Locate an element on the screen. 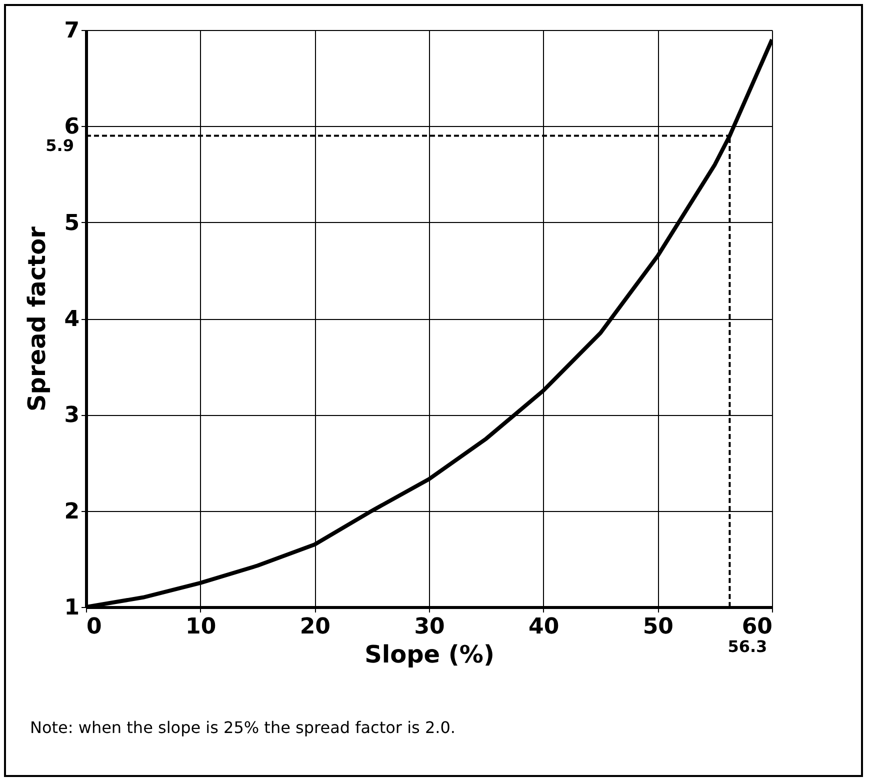 The height and width of the screenshot is (783, 869). x-tick-label: 20 is located at coordinates (315, 627).